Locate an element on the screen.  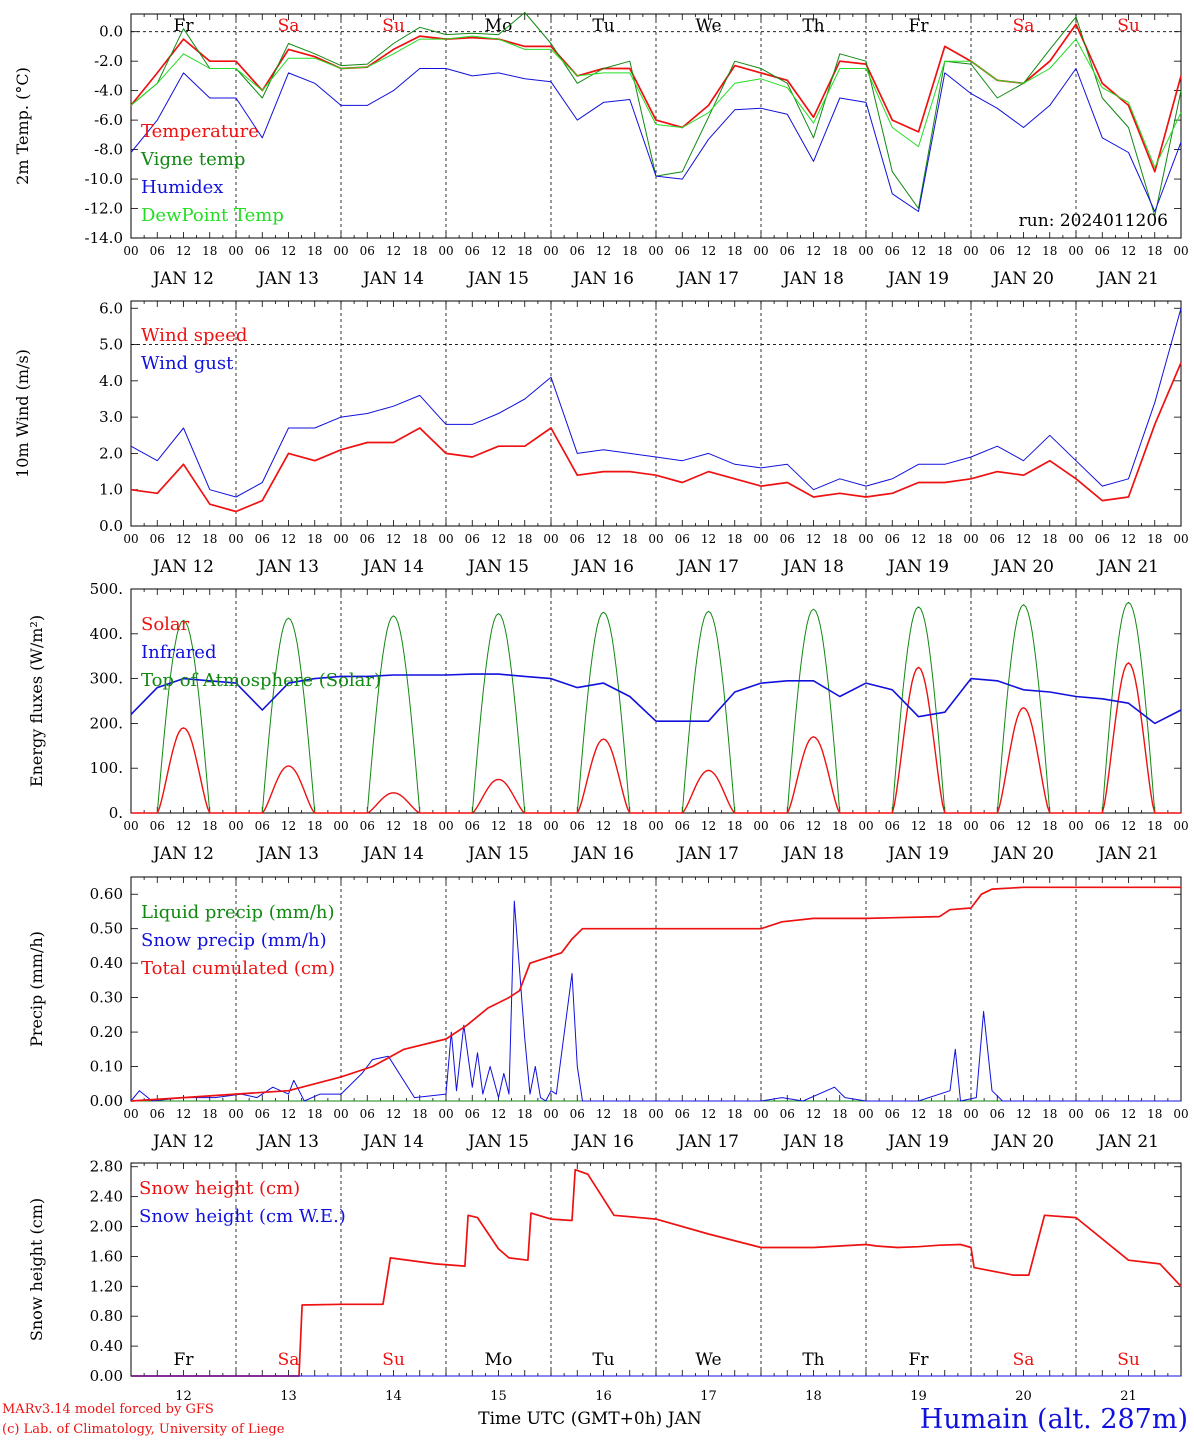
day-number-label: 13 is located at coordinates (288, 1396).